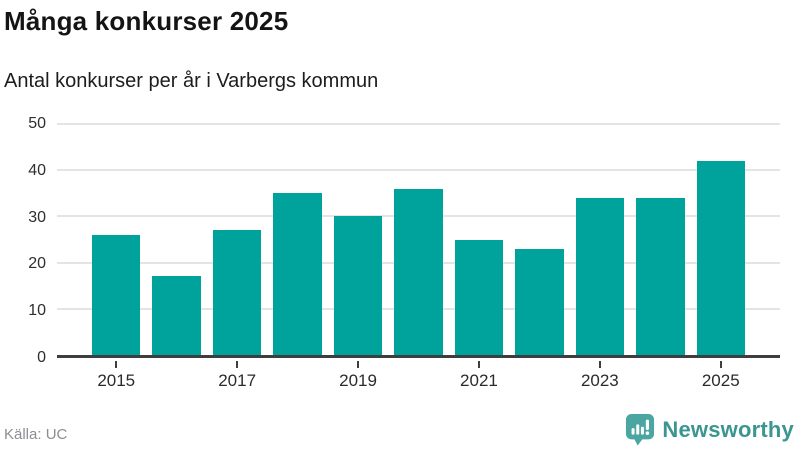 Image resolution: width=800 pixels, height=450 pixels. What do you see at coordinates (600, 276) in the screenshot?
I see `bar-2023` at bounding box center [600, 276].